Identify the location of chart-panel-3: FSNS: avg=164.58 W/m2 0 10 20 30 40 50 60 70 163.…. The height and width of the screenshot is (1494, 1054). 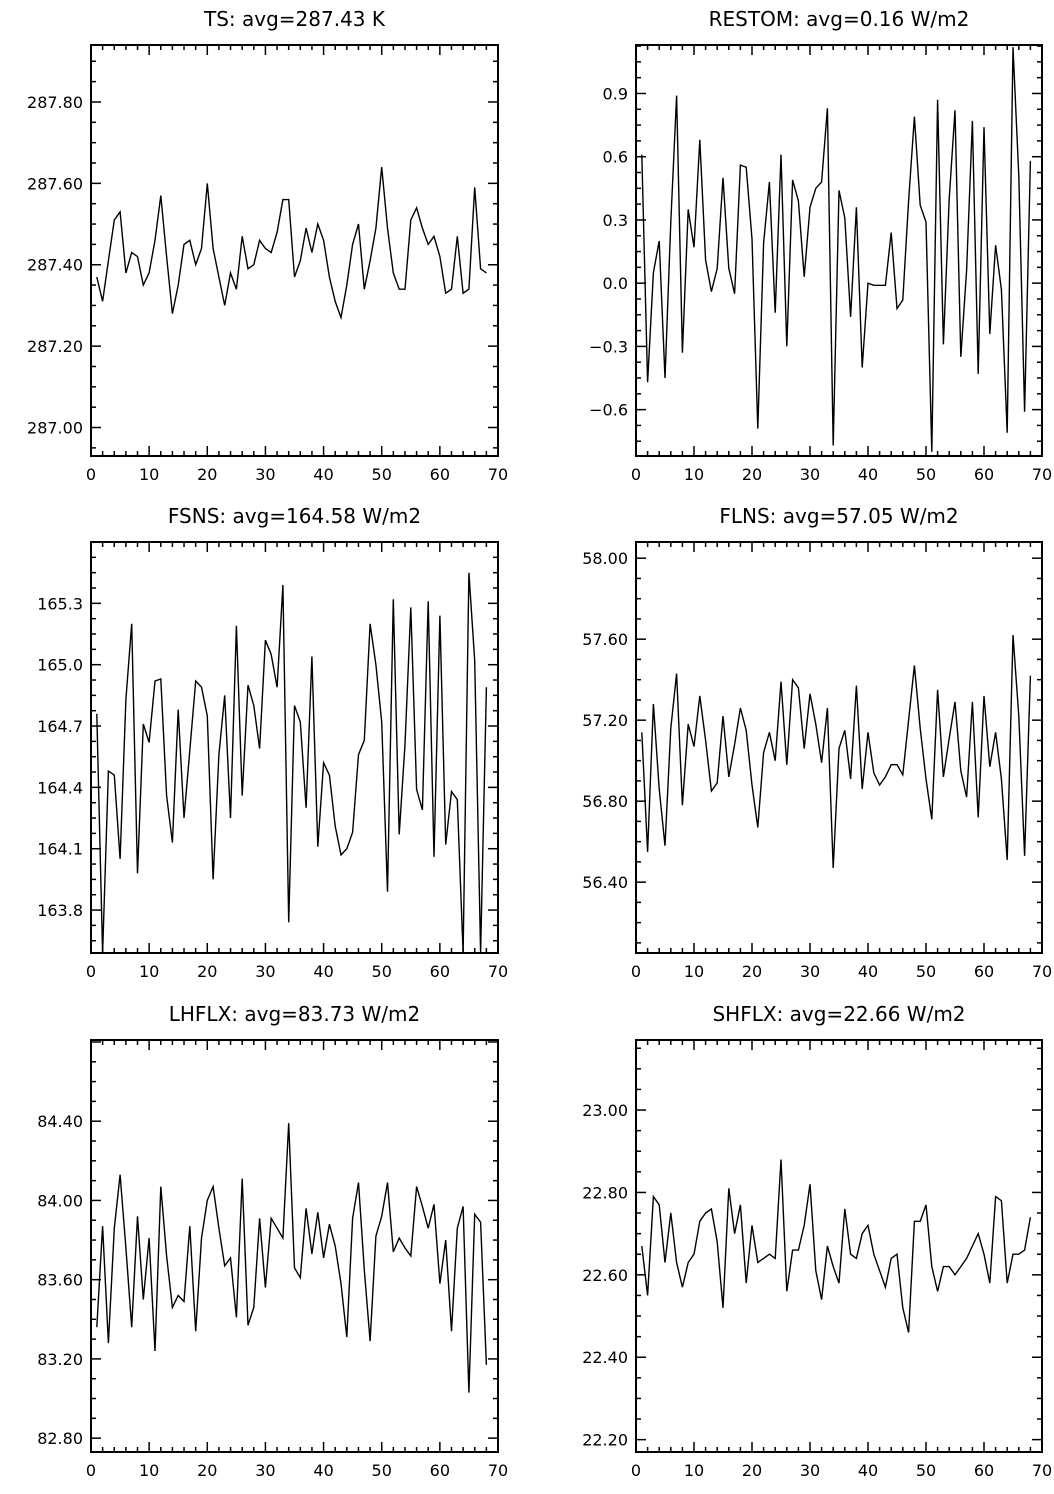
(272, 742).